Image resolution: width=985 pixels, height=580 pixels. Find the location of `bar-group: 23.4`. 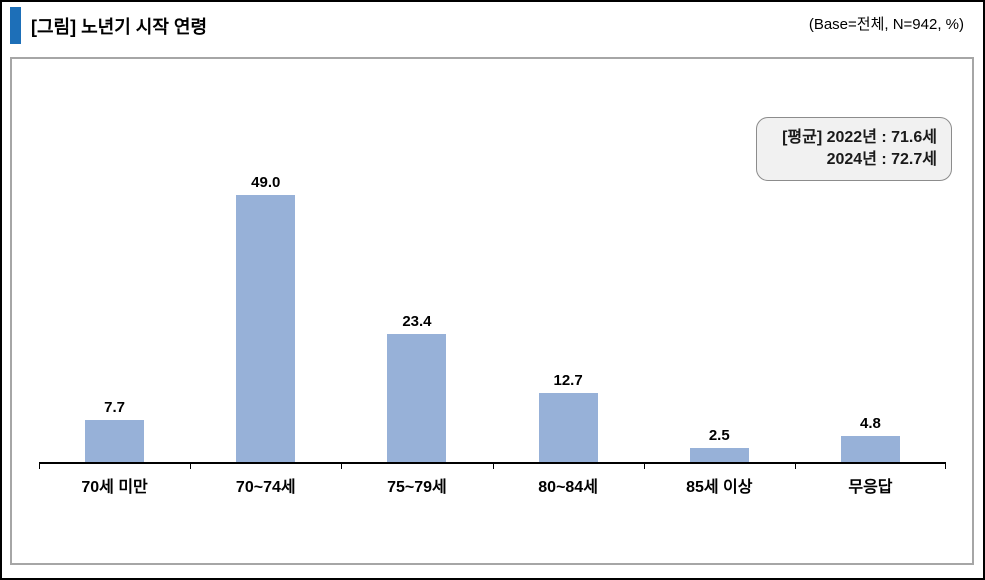

bar-group: 23.4 is located at coordinates (416, 313).